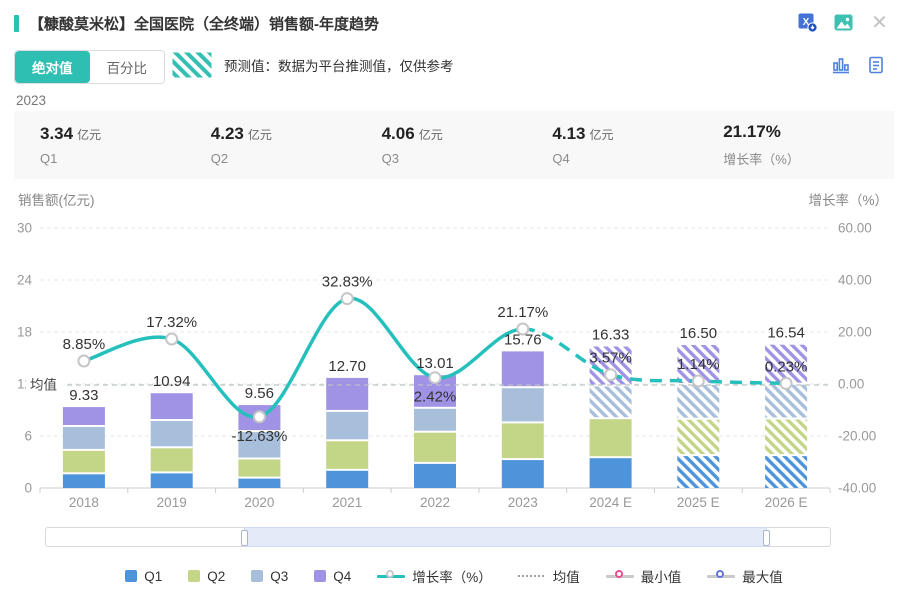 The width and height of the screenshot is (908, 604). I want to click on controls-row: 绝对值 百分比 预测值：数据为平台推测值，仅供参考, so click(454, 67).